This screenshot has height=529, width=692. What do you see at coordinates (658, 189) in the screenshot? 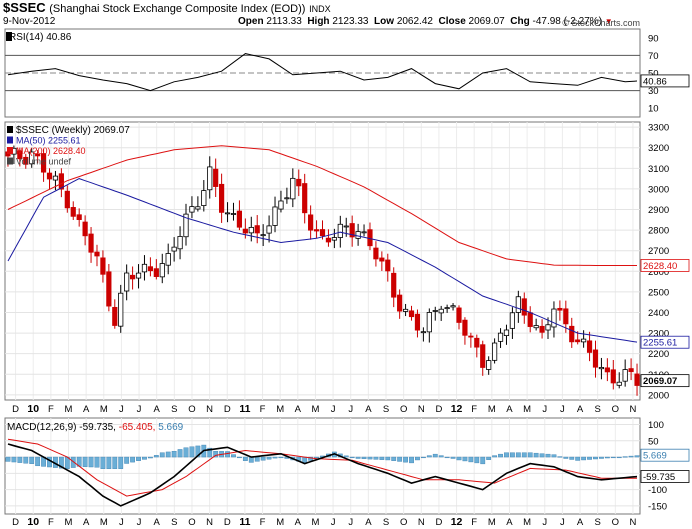
I see `price-tick-label: 3000` at bounding box center [658, 189].